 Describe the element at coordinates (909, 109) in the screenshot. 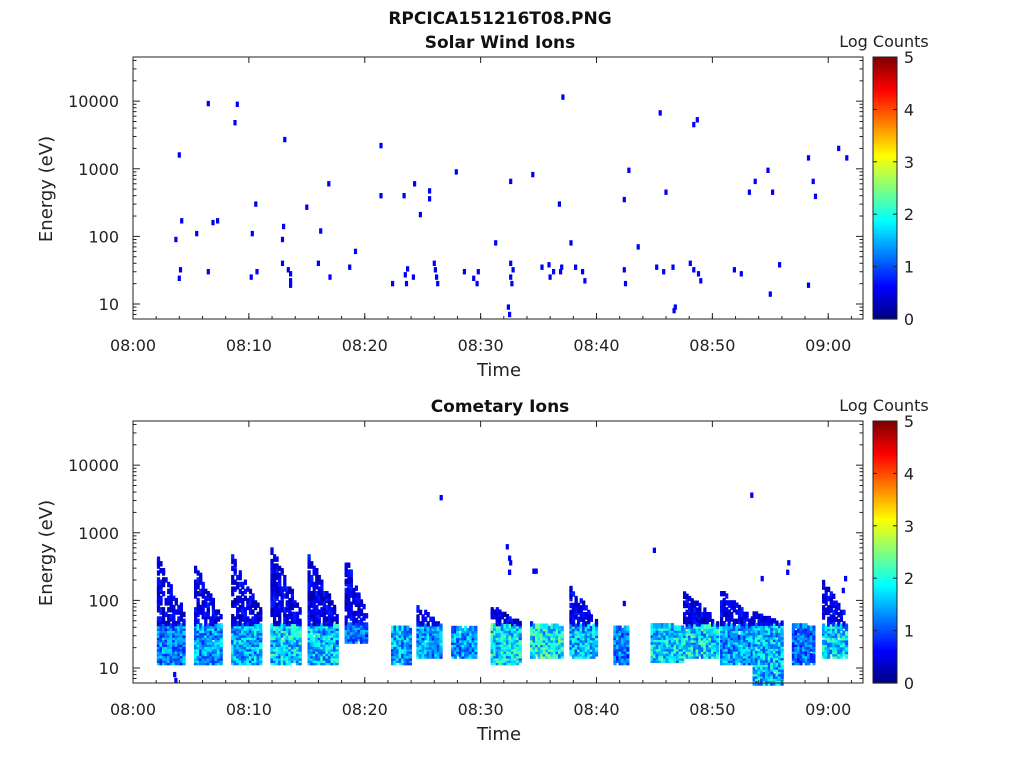

I see `colorbar-tick-label: 4` at that location.